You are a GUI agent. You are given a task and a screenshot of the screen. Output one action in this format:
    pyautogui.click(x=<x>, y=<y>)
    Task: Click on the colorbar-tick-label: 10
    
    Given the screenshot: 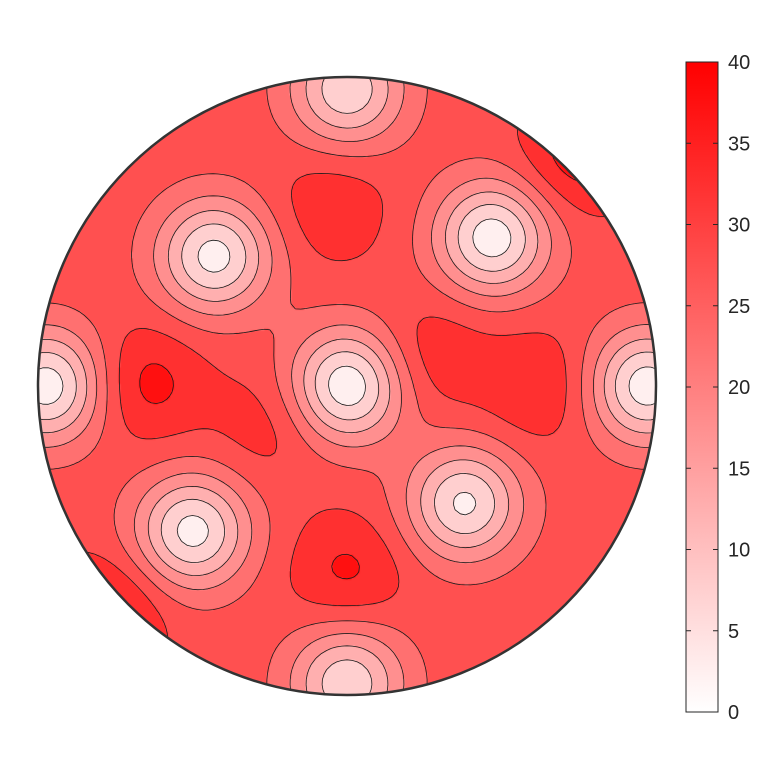 What is the action you would take?
    pyautogui.click(x=739, y=551)
    